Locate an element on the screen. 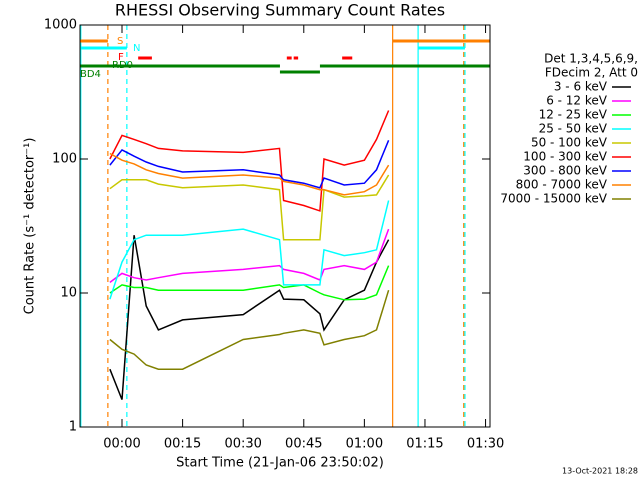  legend-label: 7000 - 15000 keV is located at coordinates (553, 199).